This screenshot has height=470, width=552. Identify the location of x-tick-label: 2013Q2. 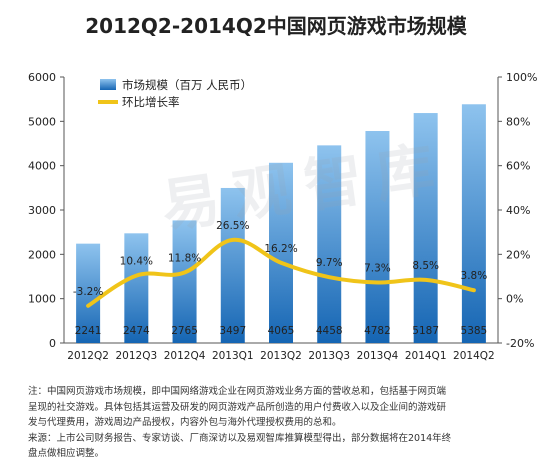
(281, 356).